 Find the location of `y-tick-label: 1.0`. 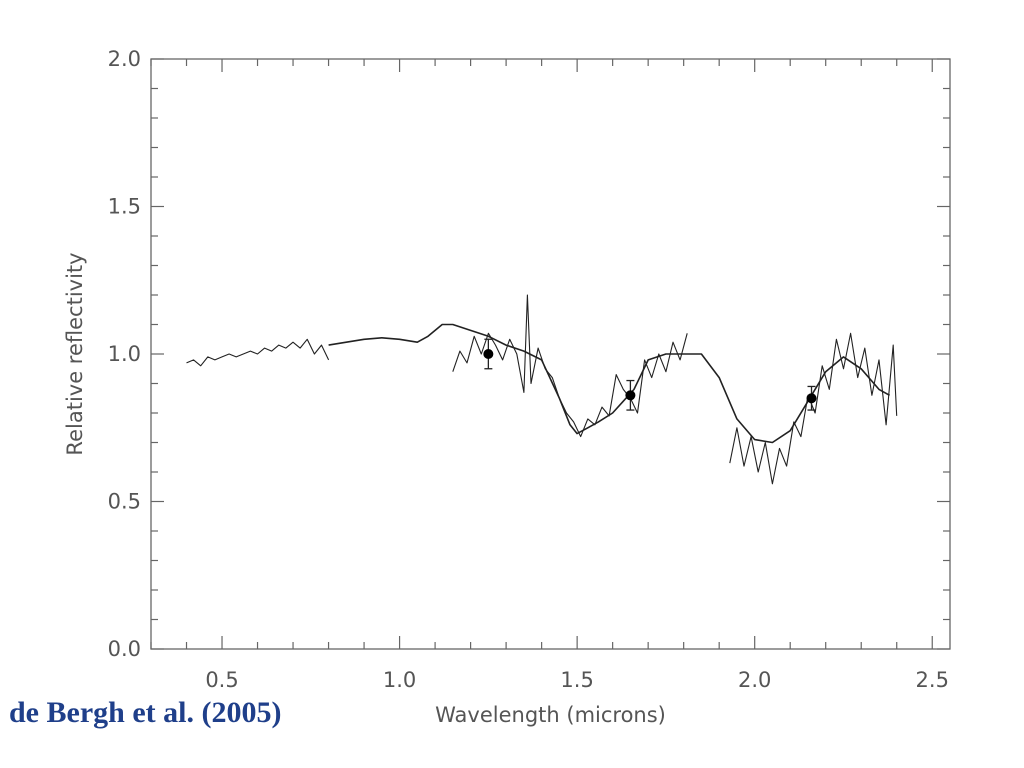

y-tick-label: 1.0 is located at coordinates (124, 354).